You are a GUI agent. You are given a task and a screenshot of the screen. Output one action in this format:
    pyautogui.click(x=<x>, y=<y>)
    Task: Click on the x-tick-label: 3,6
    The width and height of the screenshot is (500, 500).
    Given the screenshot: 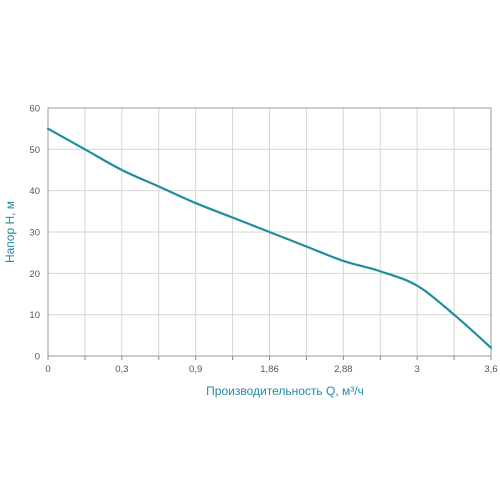 What is the action you would take?
    pyautogui.click(x=490, y=369)
    